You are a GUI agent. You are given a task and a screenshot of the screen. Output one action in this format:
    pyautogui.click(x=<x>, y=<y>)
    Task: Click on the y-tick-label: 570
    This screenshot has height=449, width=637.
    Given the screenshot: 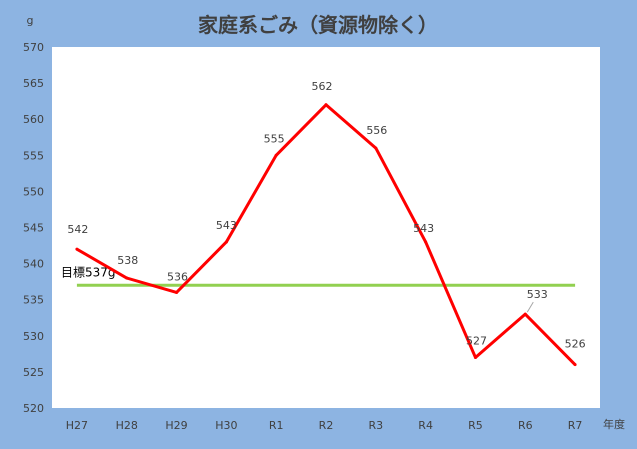 What is the action you would take?
    pyautogui.click(x=33, y=47)
    